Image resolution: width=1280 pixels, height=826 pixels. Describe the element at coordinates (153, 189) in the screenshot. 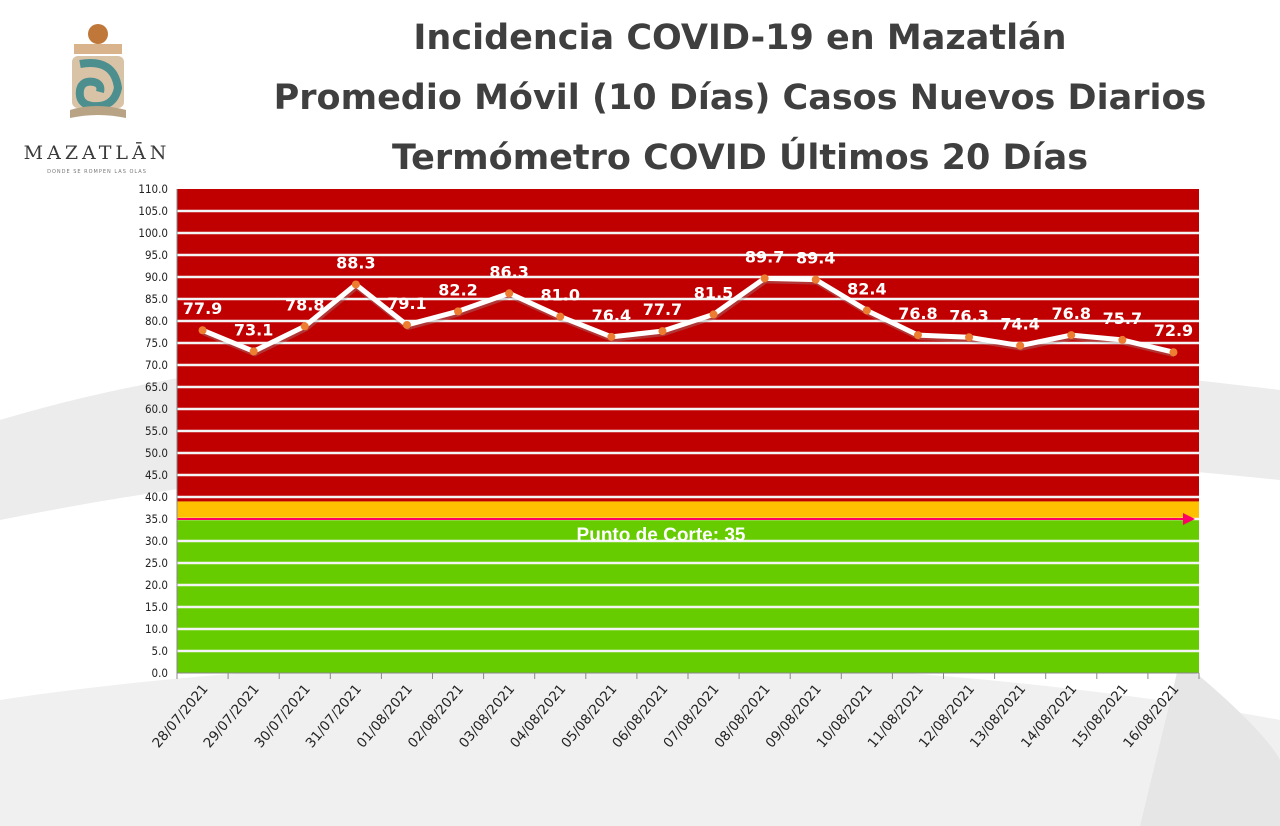

I see `y-tick-label: 110.0` at that location.